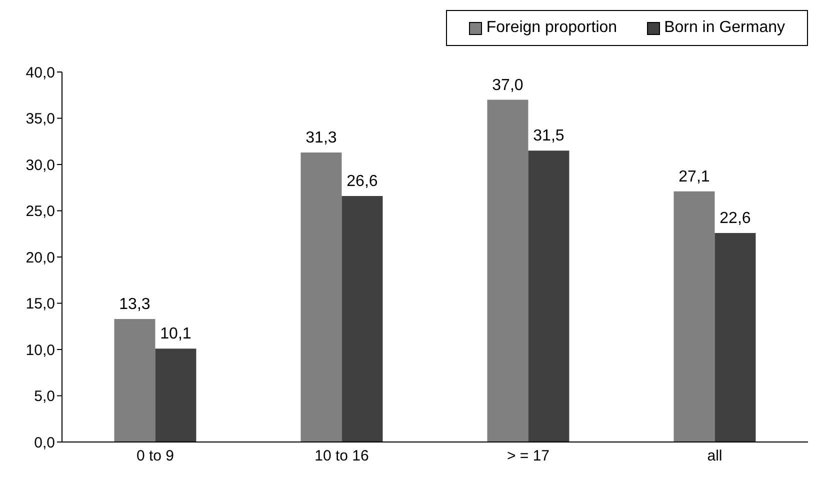 The height and width of the screenshot is (486, 816). I want to click on data-label: 27,1, so click(694, 177).